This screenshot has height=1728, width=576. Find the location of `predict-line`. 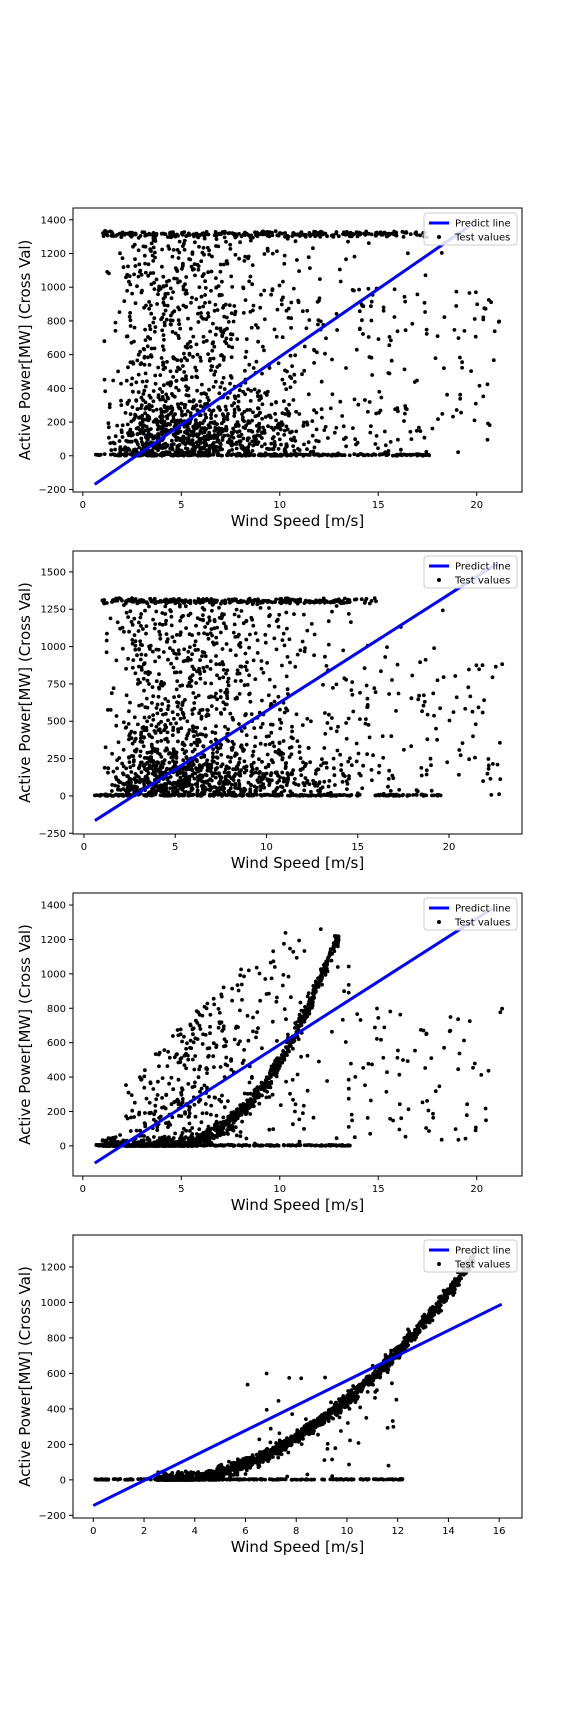

predict-line is located at coordinates (281, 355).